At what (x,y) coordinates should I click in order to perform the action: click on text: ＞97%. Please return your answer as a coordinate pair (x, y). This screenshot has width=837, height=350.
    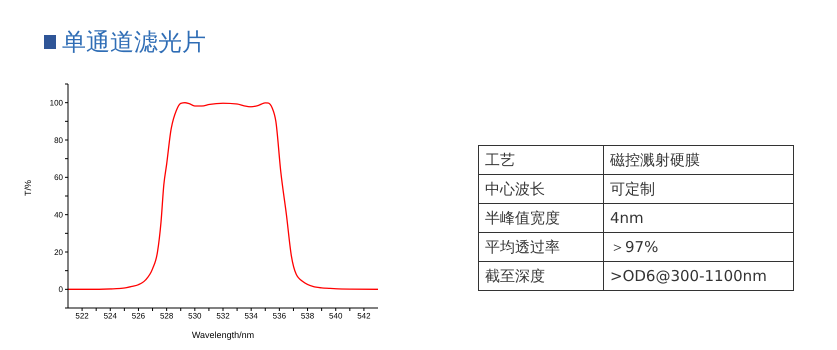
    Looking at the image, I should click on (699, 247).